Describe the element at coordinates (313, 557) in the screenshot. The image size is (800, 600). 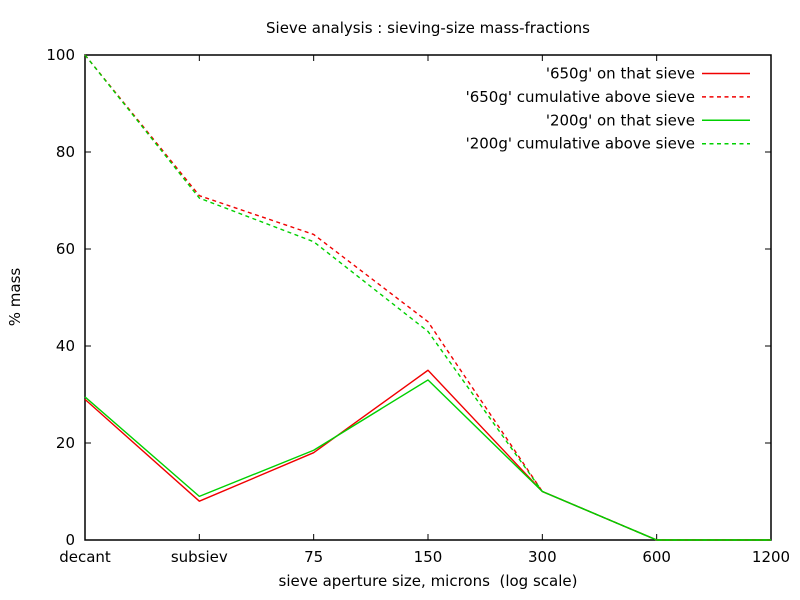
I see `x-tick-label: 75` at that location.